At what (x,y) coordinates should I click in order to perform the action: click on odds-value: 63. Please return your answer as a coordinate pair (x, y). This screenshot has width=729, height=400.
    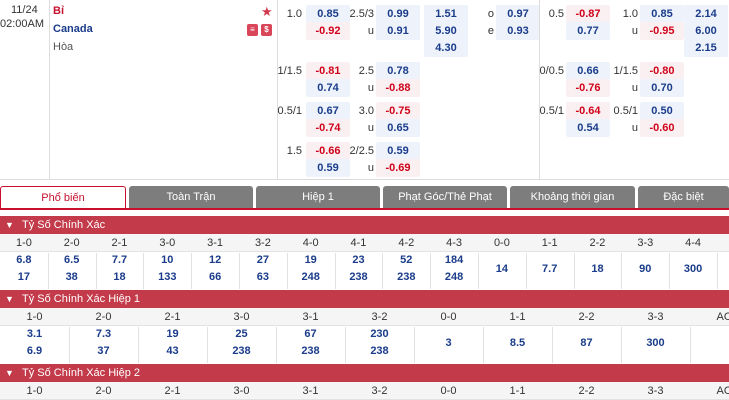
    Looking at the image, I should click on (263, 277).